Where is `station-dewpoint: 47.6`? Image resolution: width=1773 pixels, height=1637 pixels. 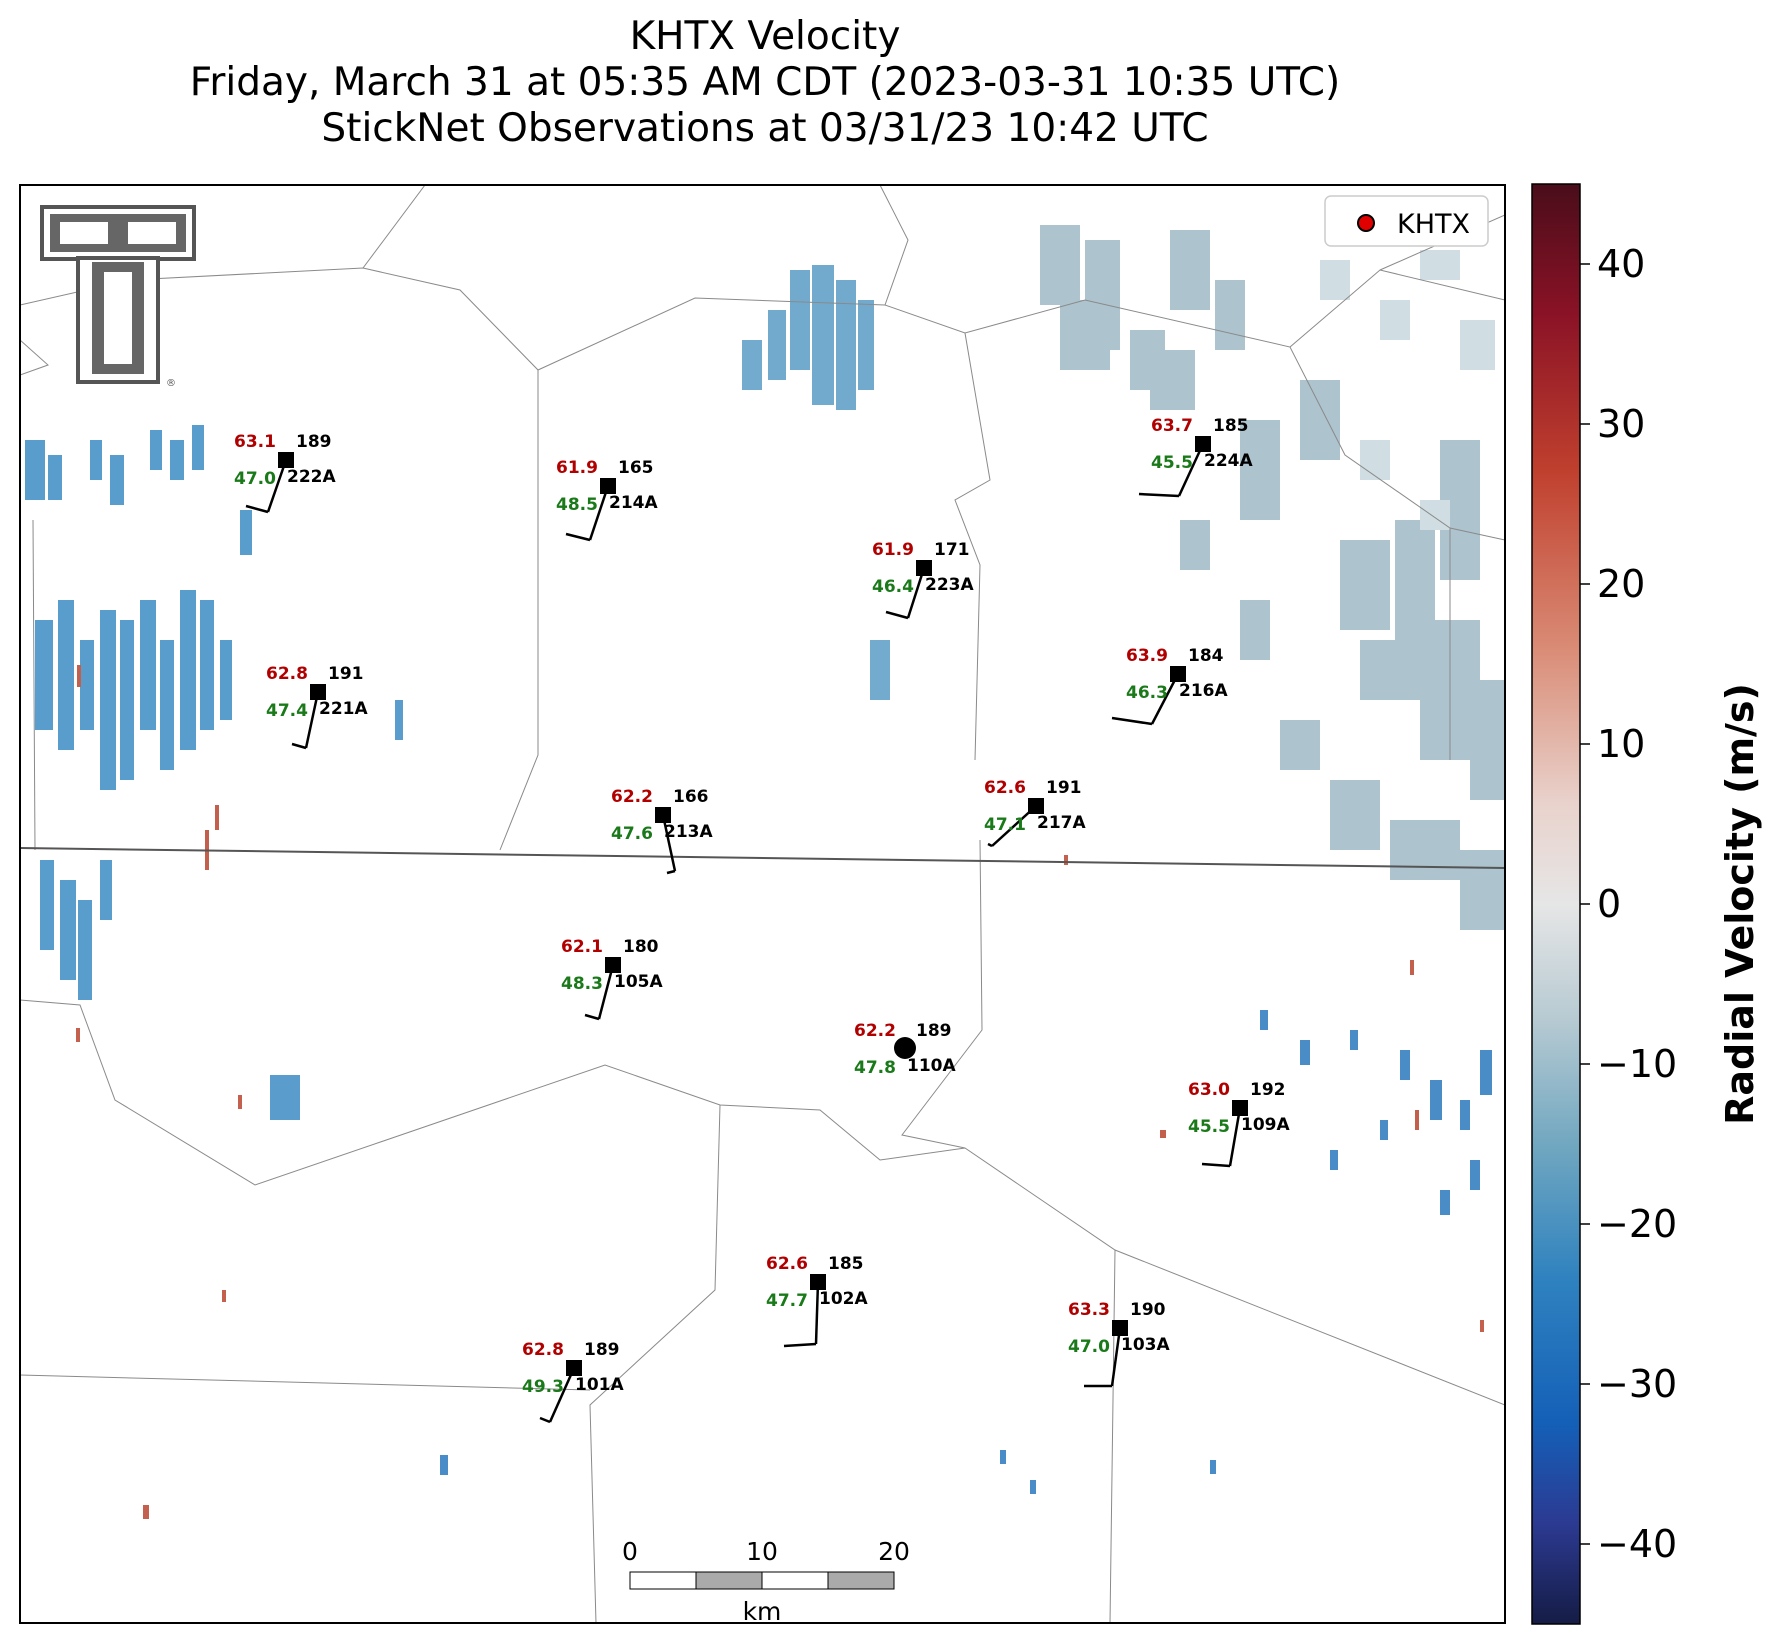
station-dewpoint: 47.6 is located at coordinates (632, 834).